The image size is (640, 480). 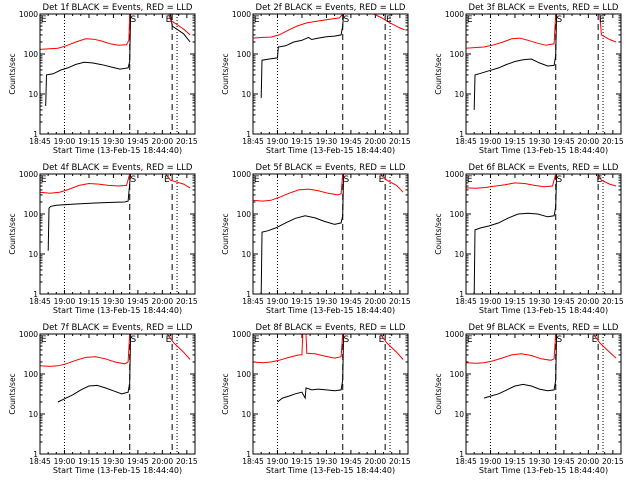 What do you see at coordinates (118, 168) in the screenshot?
I see `panel-title: Det 4f BLACK = Events, RED = LLD` at bounding box center [118, 168].